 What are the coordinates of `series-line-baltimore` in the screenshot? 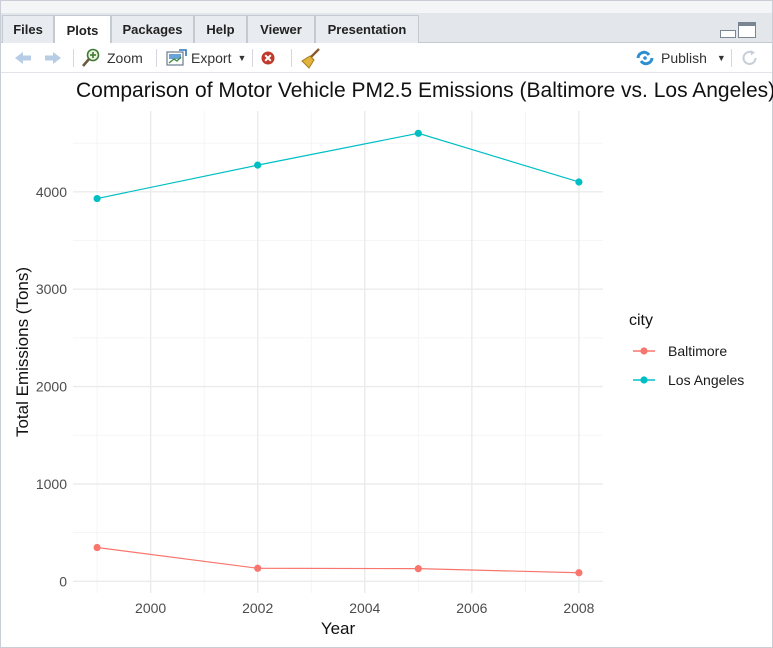 It's located at (338, 560).